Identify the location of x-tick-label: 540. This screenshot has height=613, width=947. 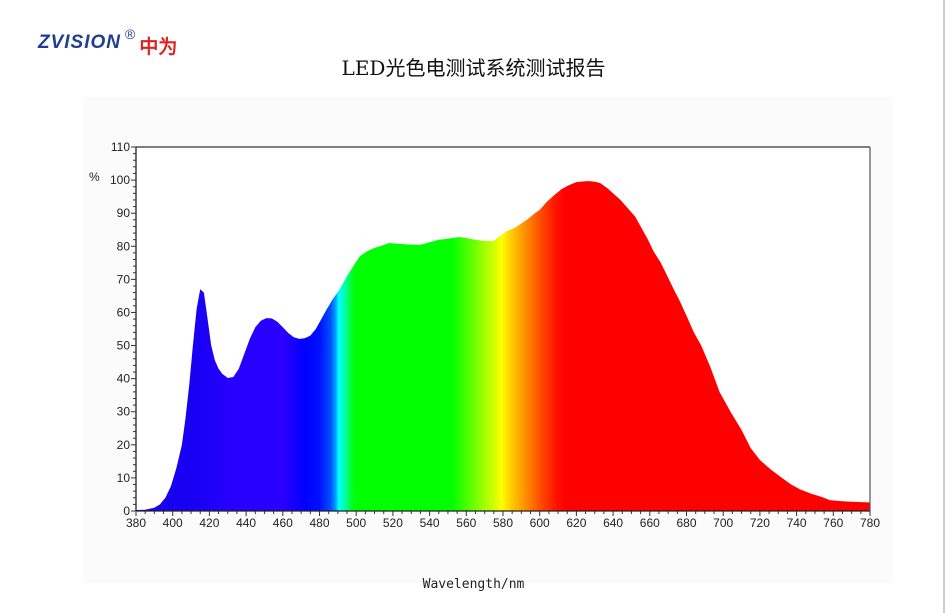
(430, 523).